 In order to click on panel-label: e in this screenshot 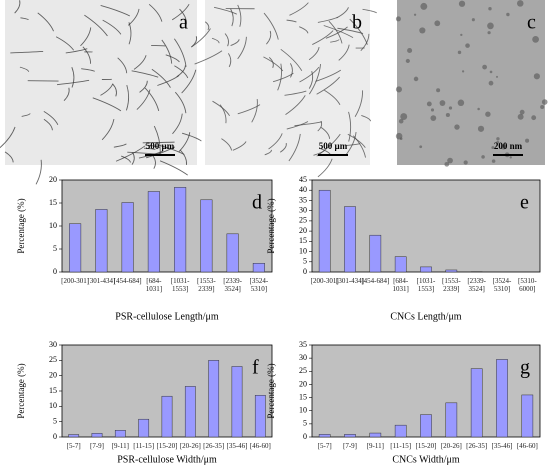, I will do `click(524, 203)`.